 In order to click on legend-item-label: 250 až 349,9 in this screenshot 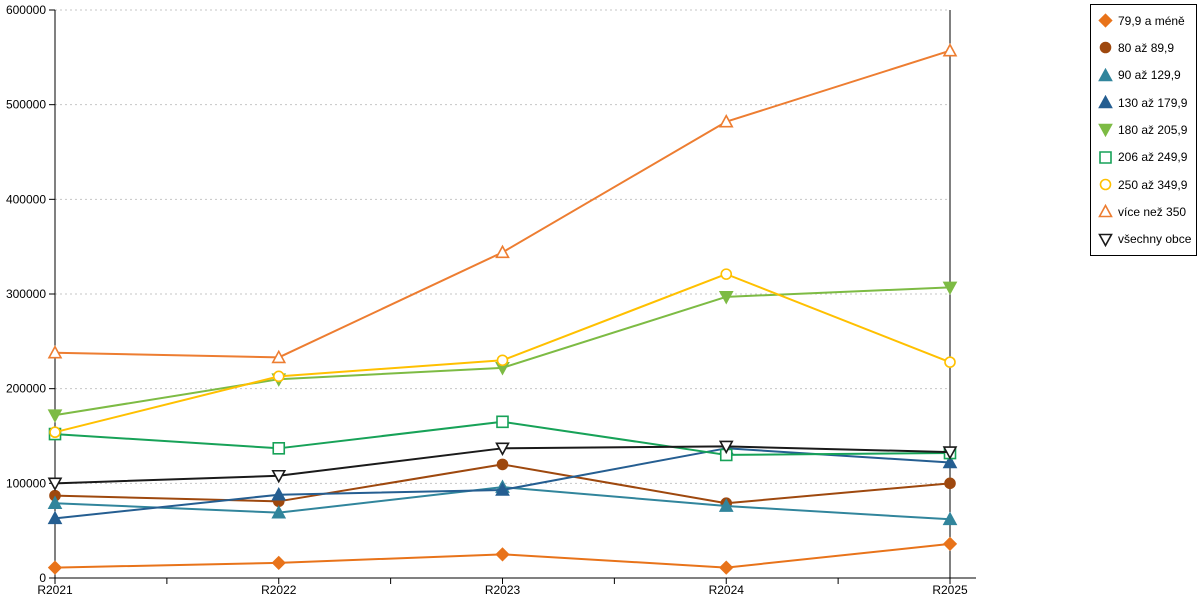, I will do `click(1153, 184)`.